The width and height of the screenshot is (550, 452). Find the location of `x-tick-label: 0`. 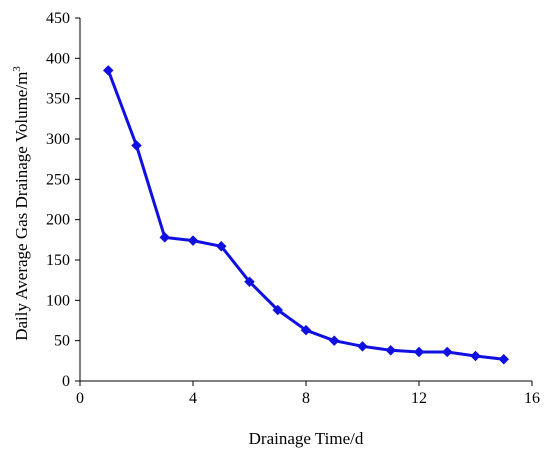

x-tick-label: 0 is located at coordinates (80, 398).